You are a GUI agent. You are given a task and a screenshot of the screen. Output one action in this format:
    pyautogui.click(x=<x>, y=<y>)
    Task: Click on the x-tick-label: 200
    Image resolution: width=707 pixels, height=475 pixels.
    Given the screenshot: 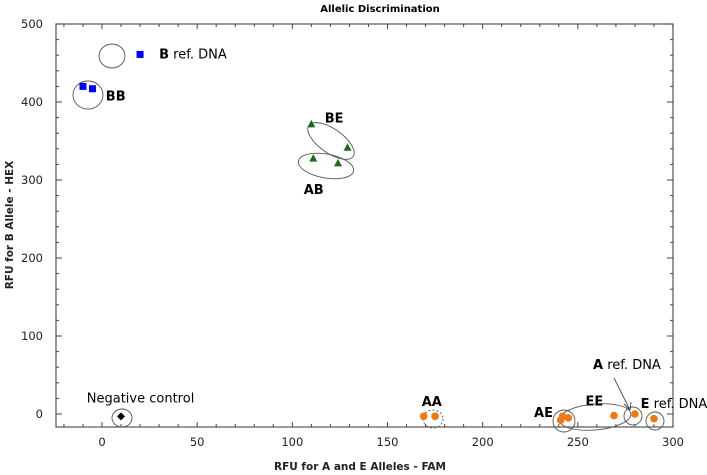 What is the action you would take?
    pyautogui.click(x=483, y=442)
    